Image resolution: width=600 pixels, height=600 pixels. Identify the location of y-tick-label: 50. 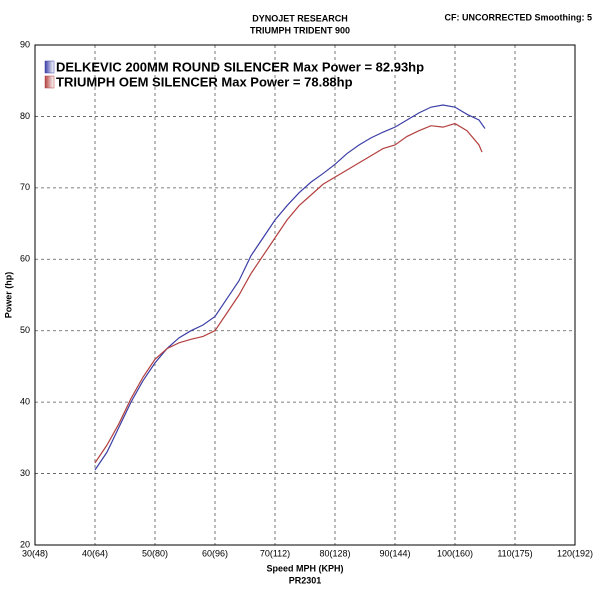
(25, 330).